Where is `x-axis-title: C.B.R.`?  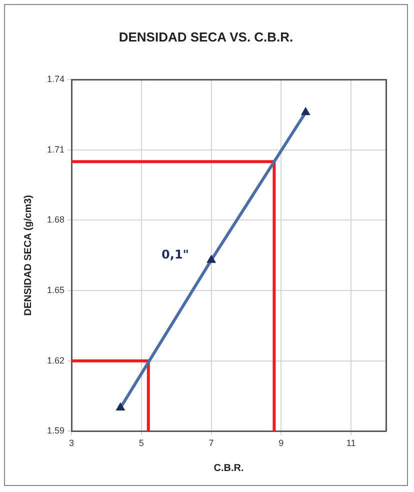
x-axis-title: C.B.R. is located at coordinates (229, 468).